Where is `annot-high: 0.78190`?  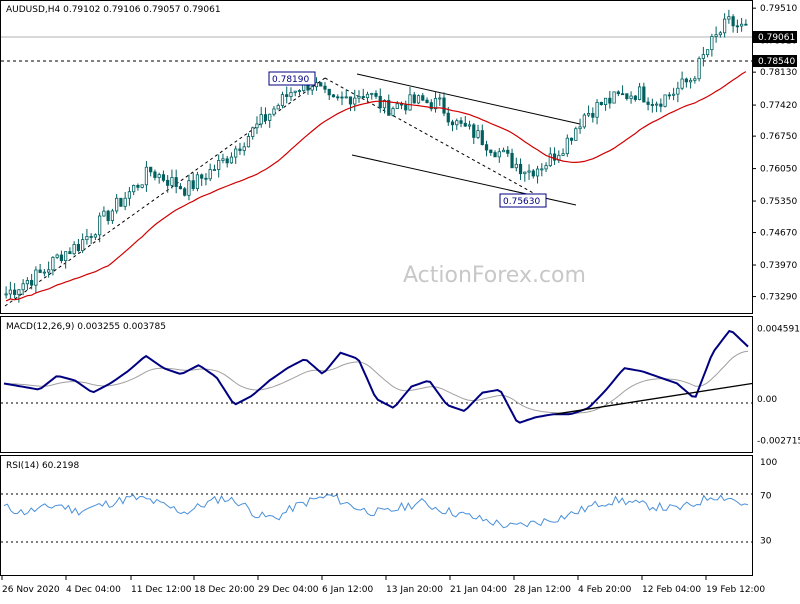 annot-high: 0.78190 is located at coordinates (292, 78).